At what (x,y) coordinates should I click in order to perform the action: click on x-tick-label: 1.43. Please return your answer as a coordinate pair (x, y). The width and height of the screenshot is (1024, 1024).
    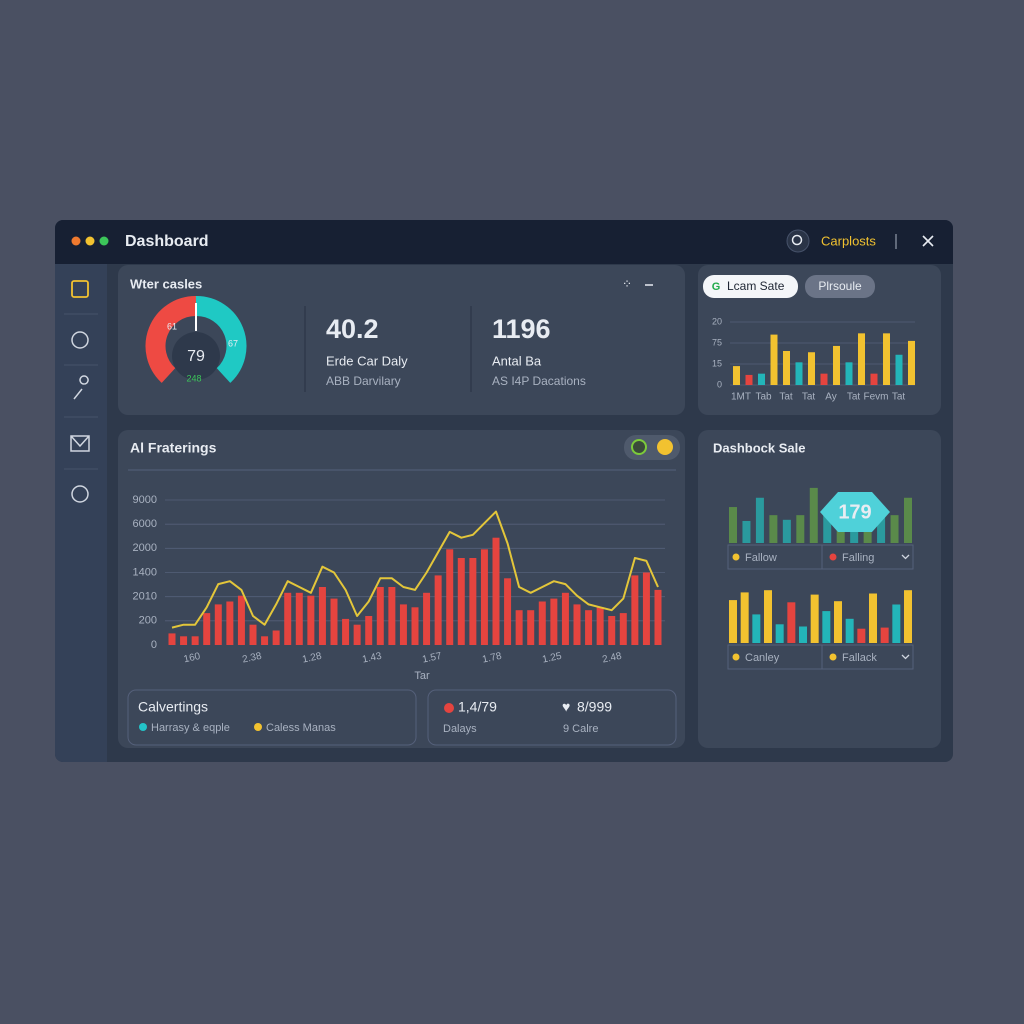
    Looking at the image, I should click on (372, 658).